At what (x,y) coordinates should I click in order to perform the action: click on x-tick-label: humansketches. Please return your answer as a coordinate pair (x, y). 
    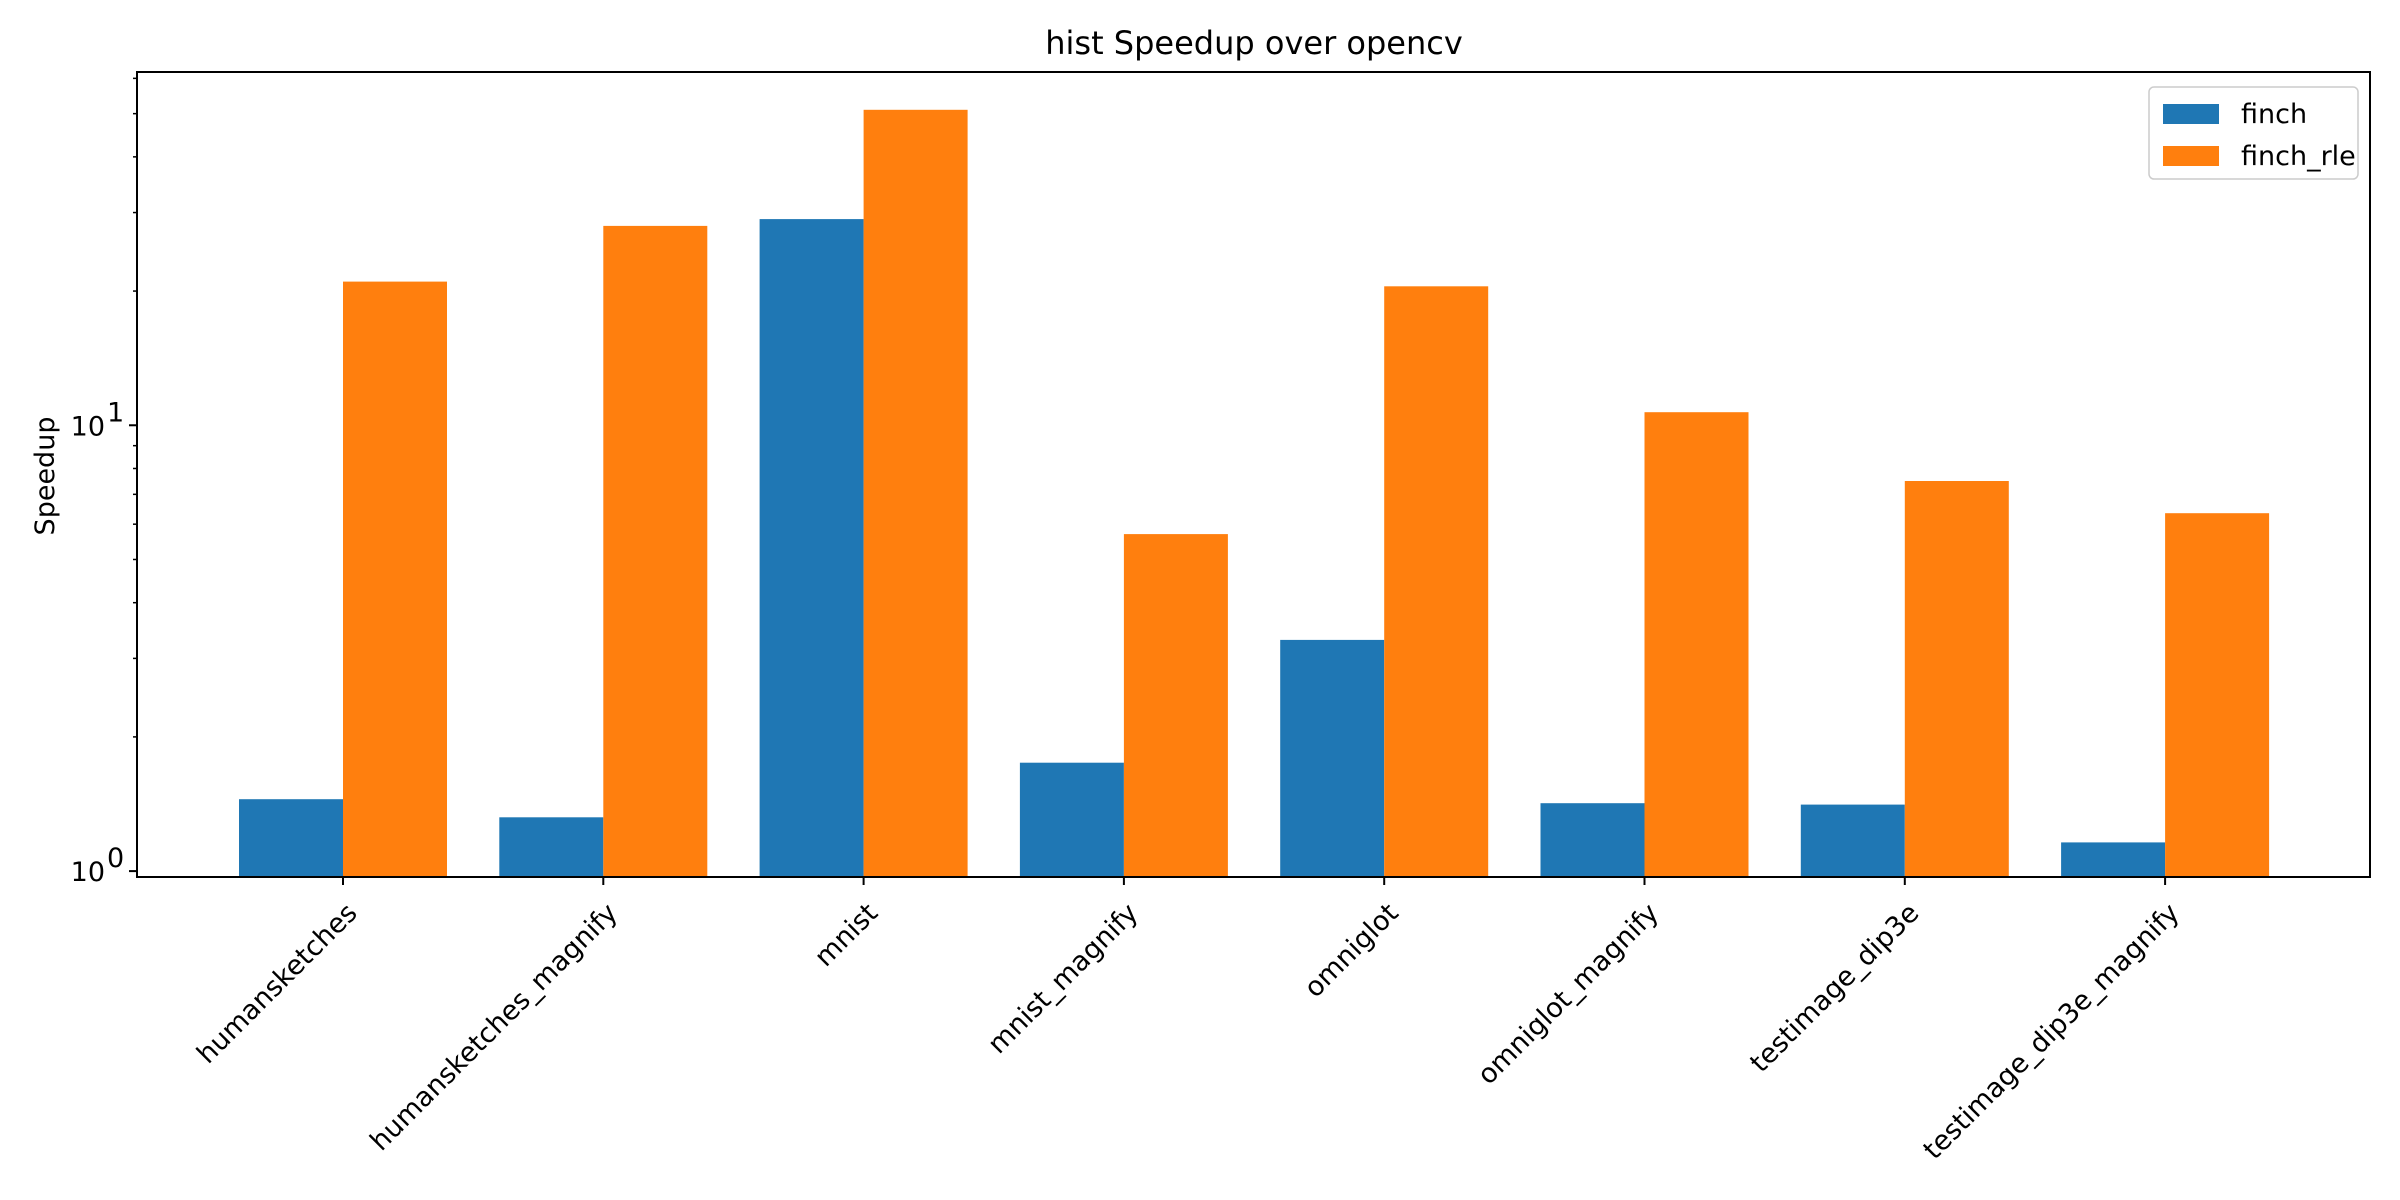
    Looking at the image, I should click on (277, 984).